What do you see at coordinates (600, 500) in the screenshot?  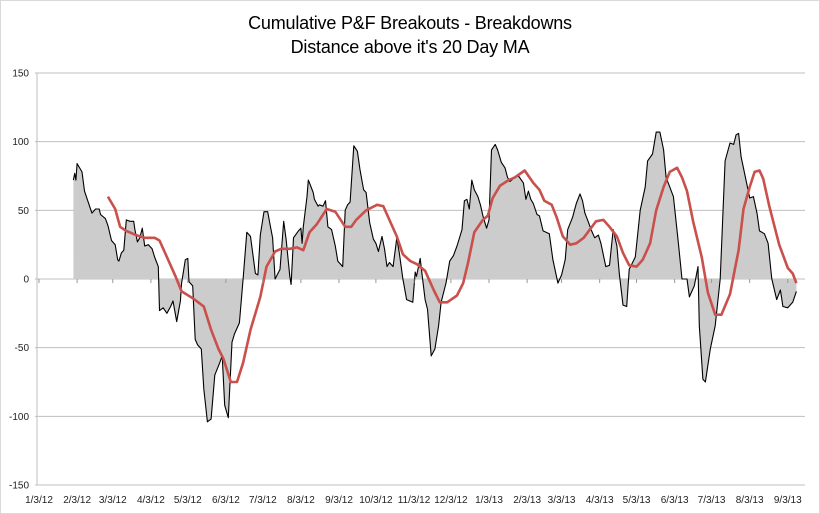 I see `x-tick-label: 4/3/13` at bounding box center [600, 500].